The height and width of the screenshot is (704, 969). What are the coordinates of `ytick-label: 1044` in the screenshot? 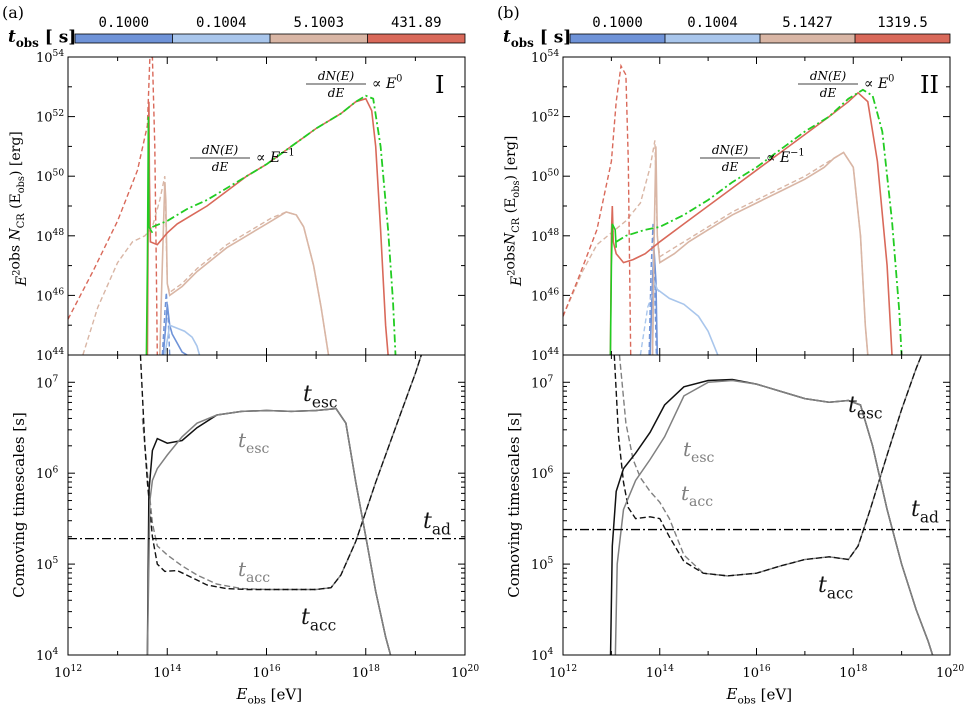 It's located at (545, 355).